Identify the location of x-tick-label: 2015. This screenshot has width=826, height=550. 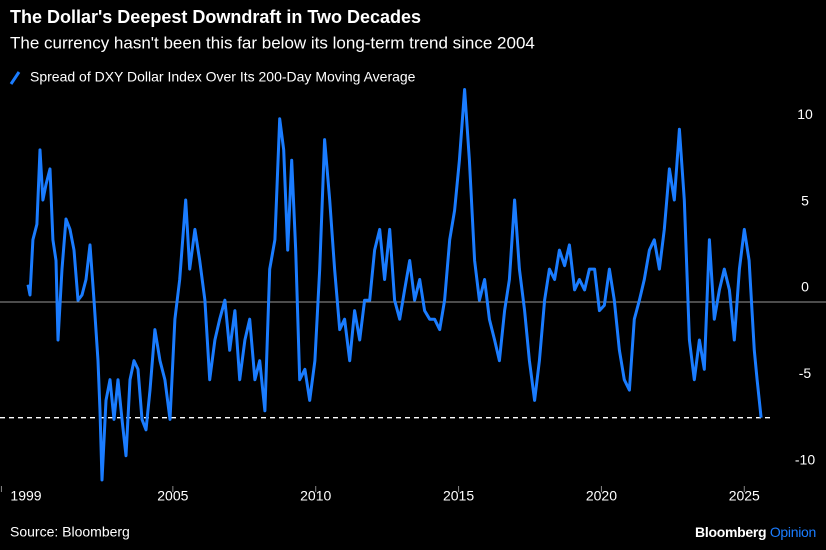
(458, 496).